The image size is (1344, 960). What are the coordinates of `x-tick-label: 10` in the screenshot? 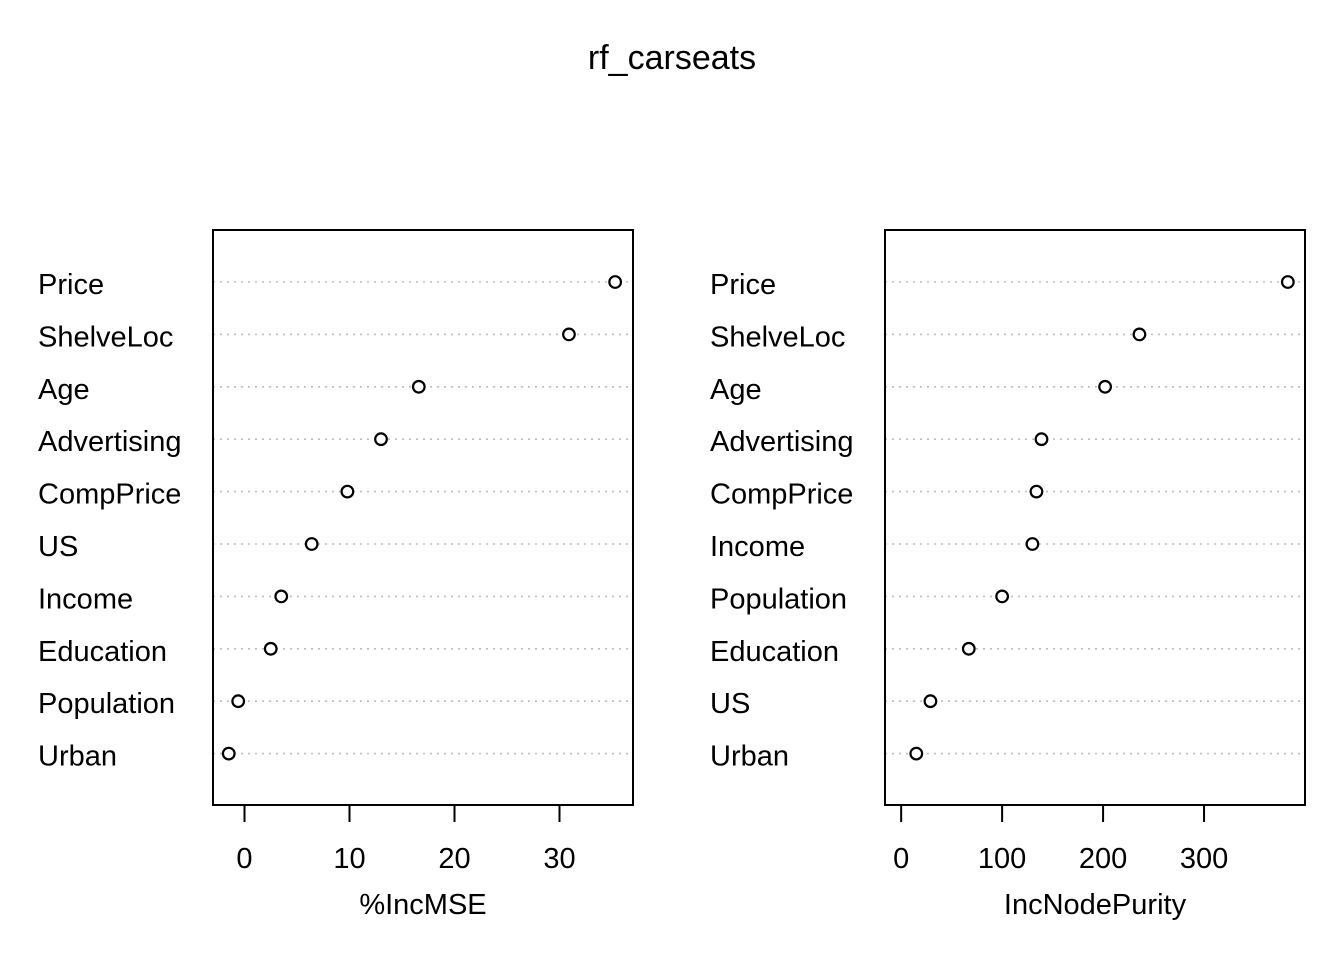 It's located at (349, 859).